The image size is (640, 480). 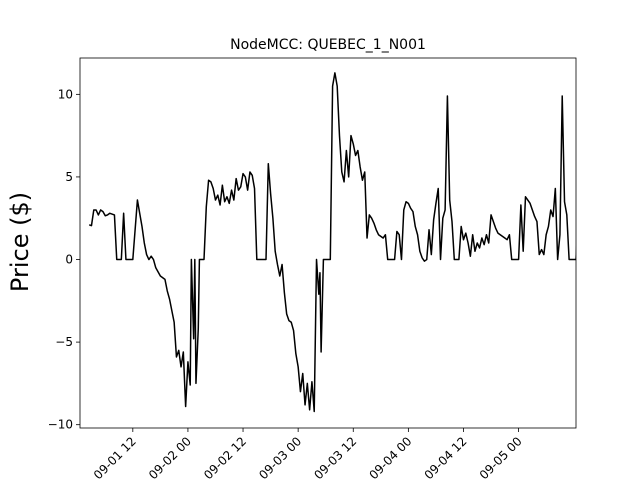 What do you see at coordinates (328, 45) in the screenshot?
I see `chart-title: NodeMCC: QUEBEC_1_N001` at bounding box center [328, 45].